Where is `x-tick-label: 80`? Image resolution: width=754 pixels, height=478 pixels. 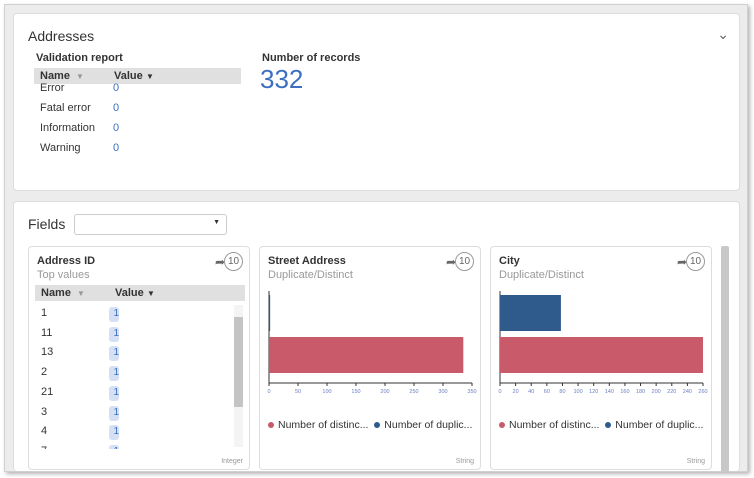
x-tick-label: 80 is located at coordinates (562, 391).